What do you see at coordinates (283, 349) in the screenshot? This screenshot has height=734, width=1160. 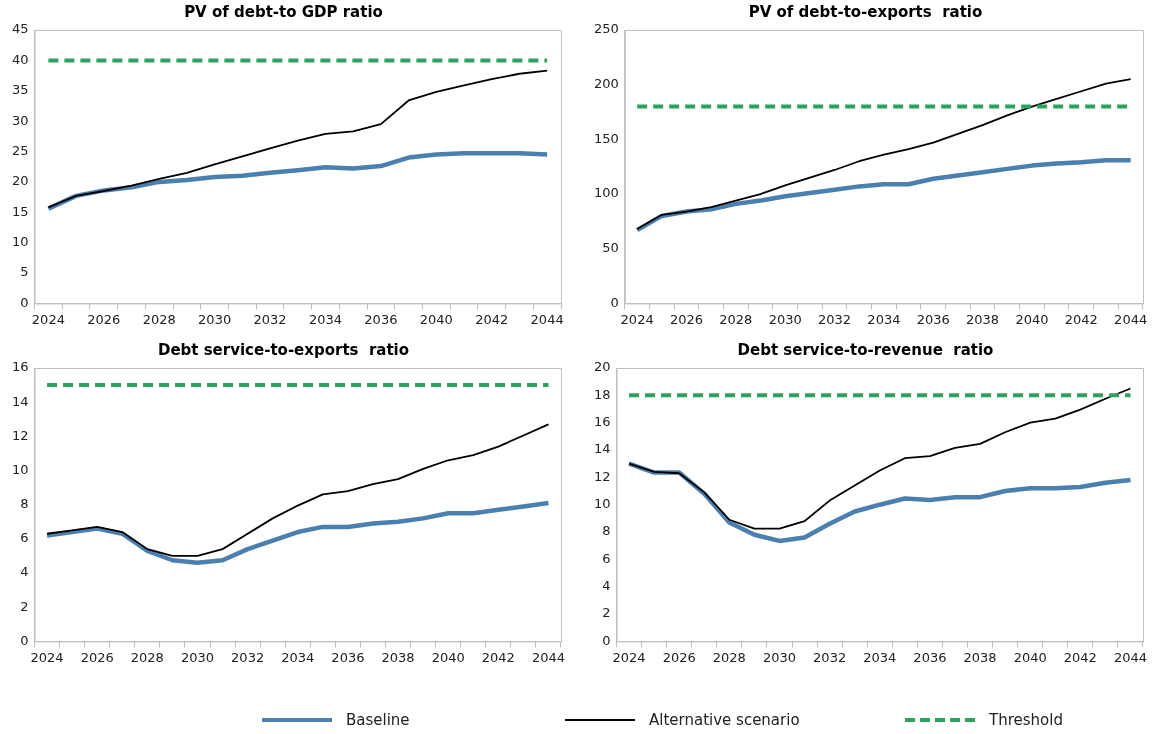 I see `chart-title: Debt service-to-exports ratio` at bounding box center [283, 349].